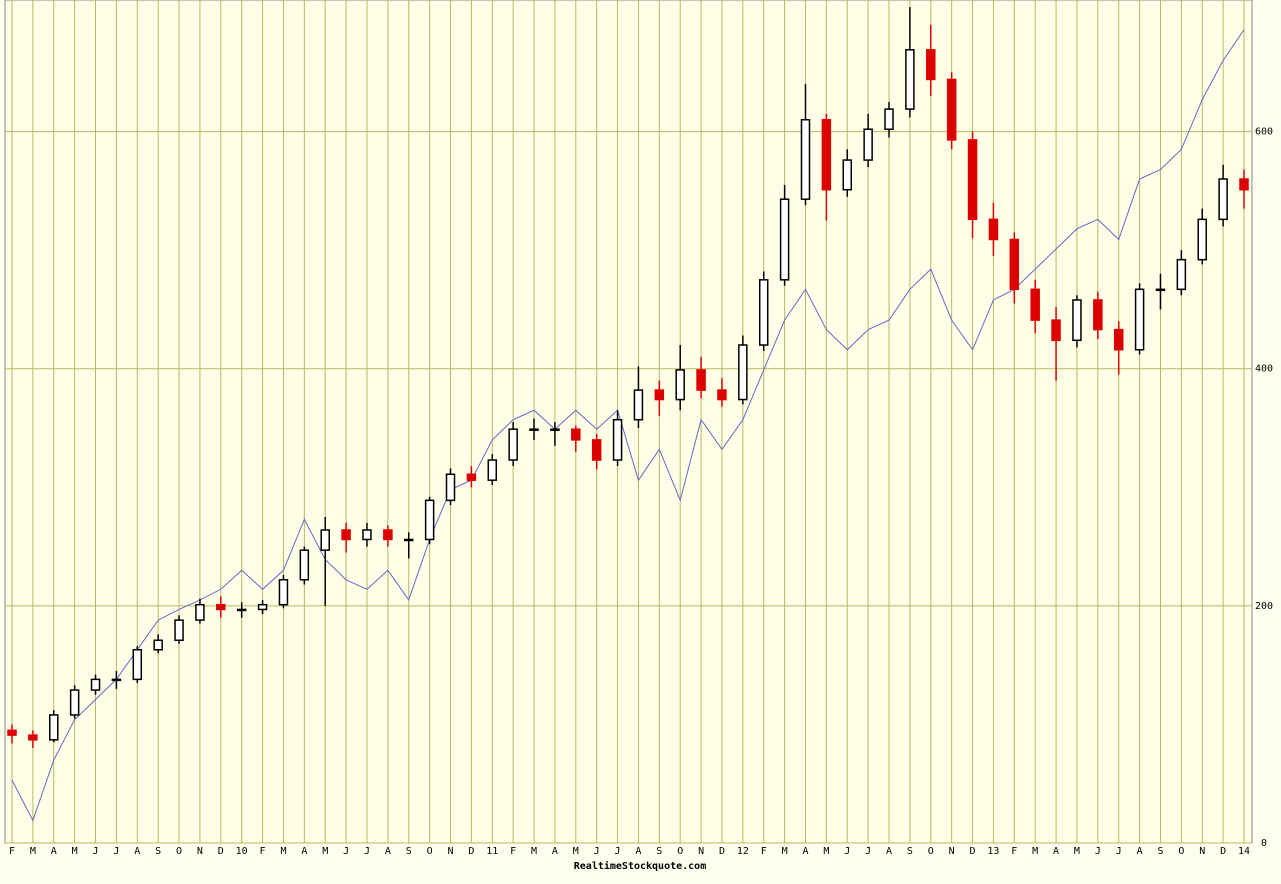  I want to click on y-tick-label: 0, so click(1264, 843).